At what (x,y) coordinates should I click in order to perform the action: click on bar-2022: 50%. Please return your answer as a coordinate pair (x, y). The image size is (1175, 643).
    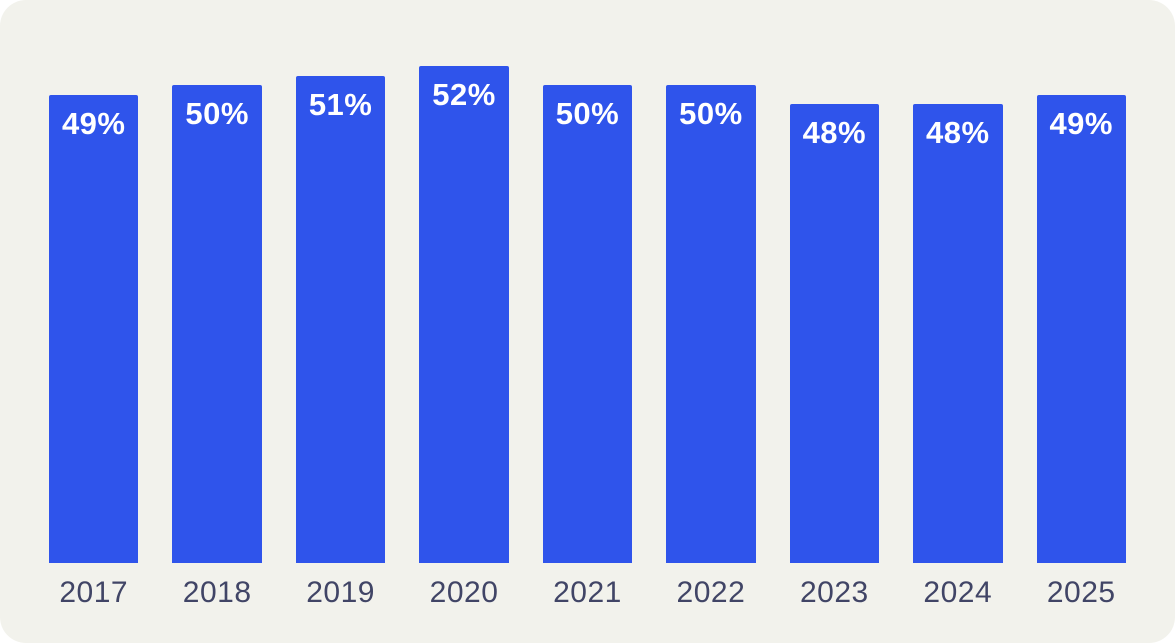
    Looking at the image, I should click on (711, 324).